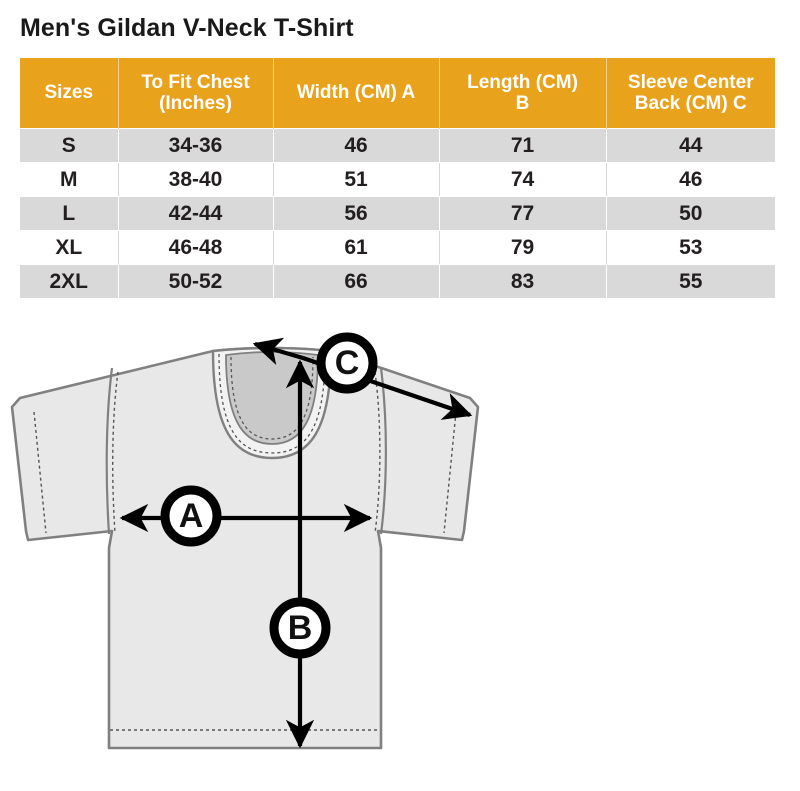  What do you see at coordinates (450, 472) in the screenshot?
I see `right-sleeve-hem-stitch` at bounding box center [450, 472].